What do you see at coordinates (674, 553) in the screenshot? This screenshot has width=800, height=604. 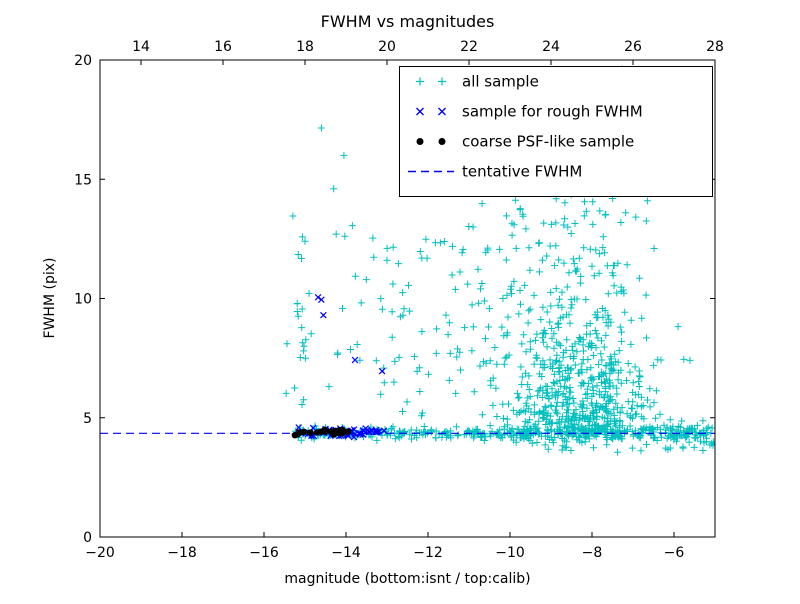 I see `x-tick-label-bottom: −6` at bounding box center [674, 553].